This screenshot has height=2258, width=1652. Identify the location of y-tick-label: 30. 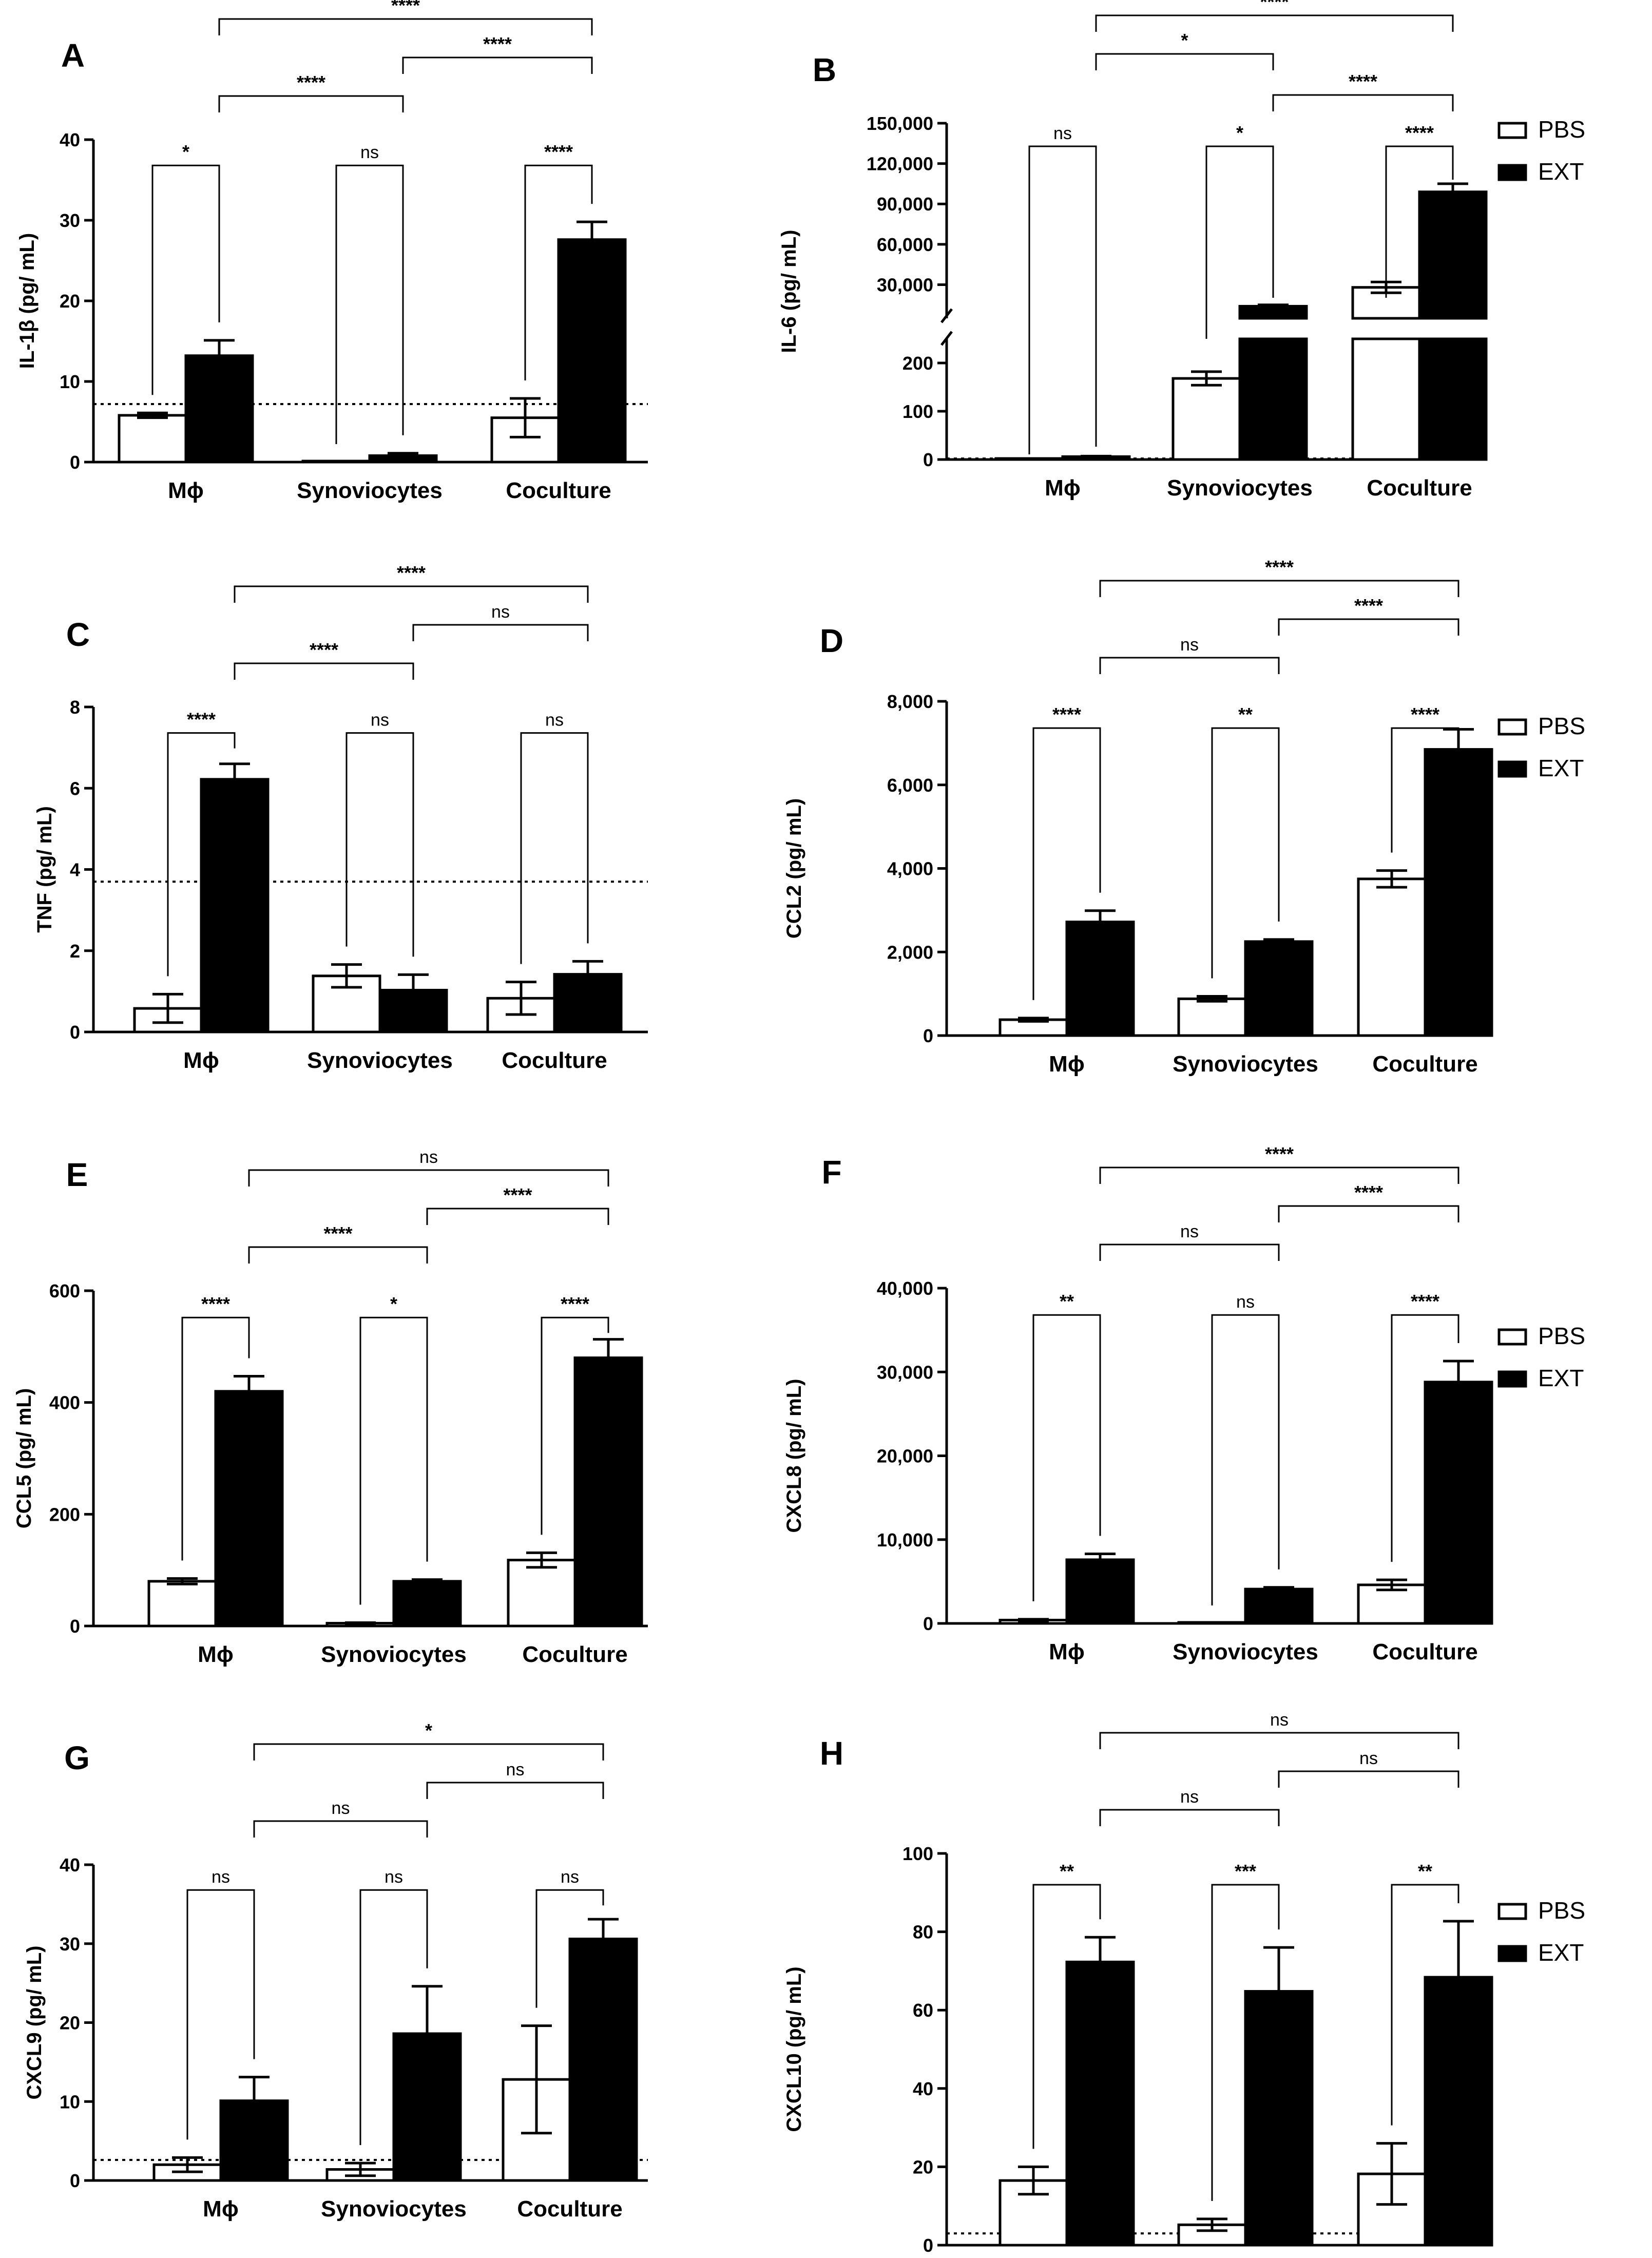
(70, 220).